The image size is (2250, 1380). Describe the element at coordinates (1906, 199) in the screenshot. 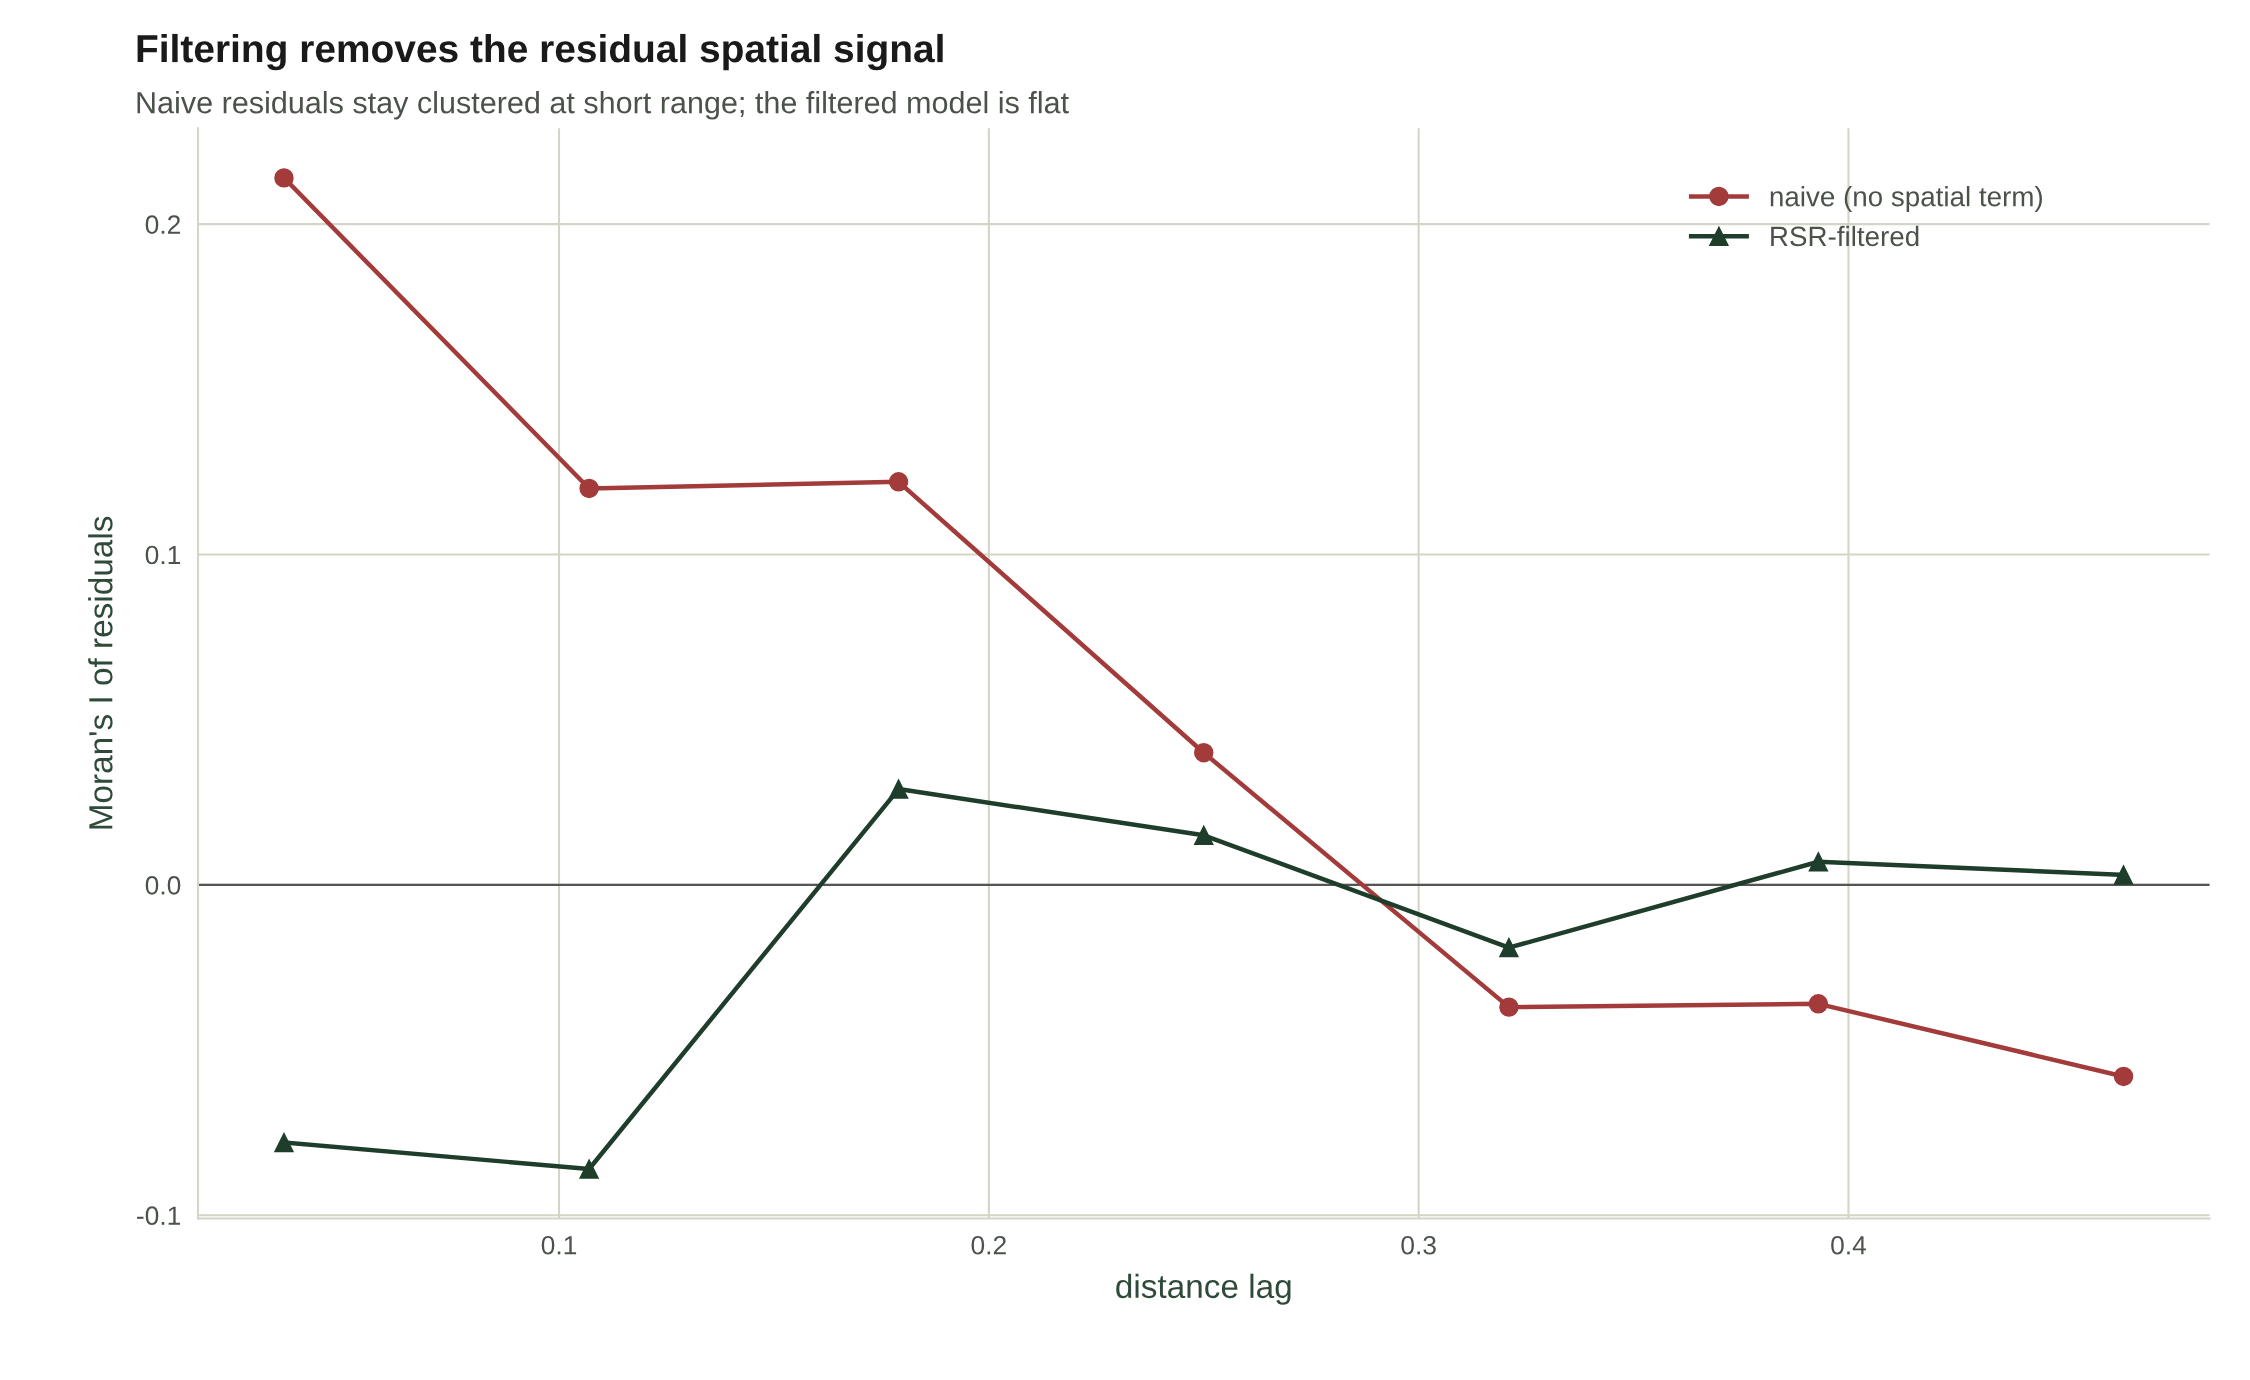

I see `legend-label: naive (no spatial term)` at that location.